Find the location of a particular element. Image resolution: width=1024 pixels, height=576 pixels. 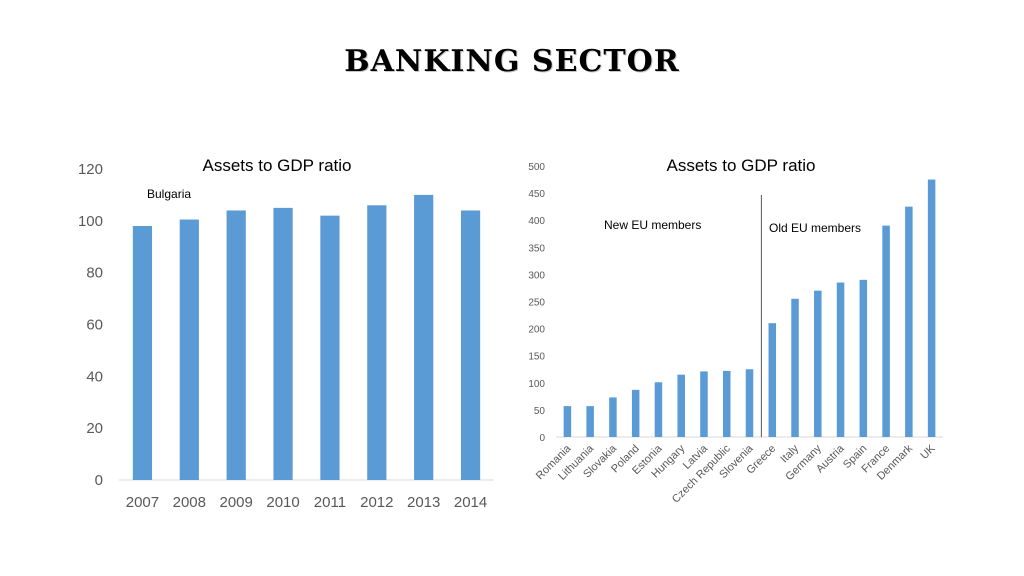

bar-uk is located at coordinates (931, 308).